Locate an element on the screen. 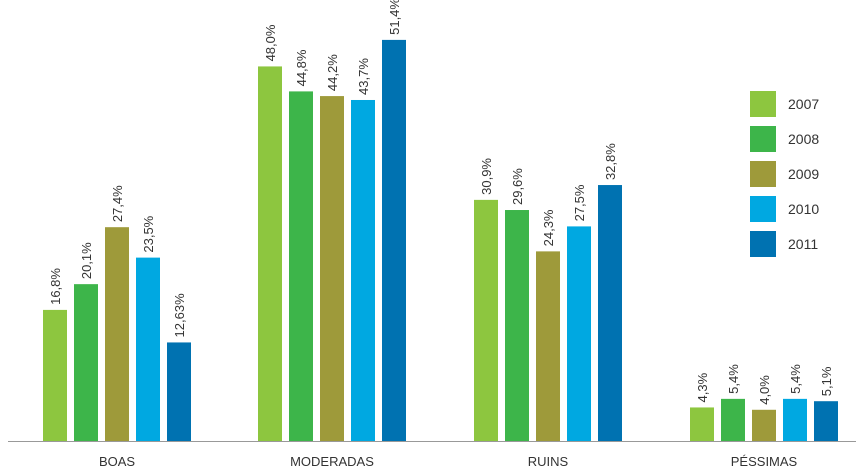 This screenshot has height=473, width=862. bar-péssimas-2009 is located at coordinates (764, 425).